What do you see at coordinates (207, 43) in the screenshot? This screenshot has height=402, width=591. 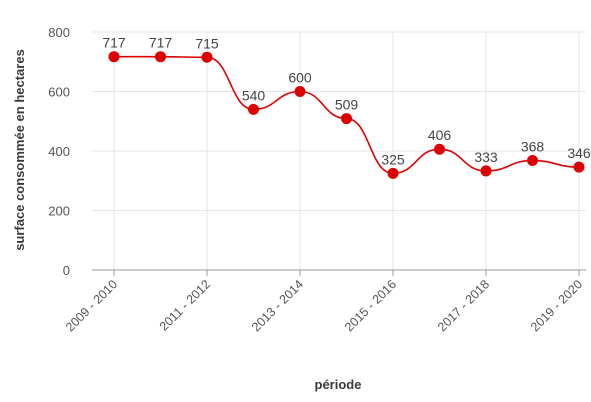 I see `data-label: 715` at bounding box center [207, 43].